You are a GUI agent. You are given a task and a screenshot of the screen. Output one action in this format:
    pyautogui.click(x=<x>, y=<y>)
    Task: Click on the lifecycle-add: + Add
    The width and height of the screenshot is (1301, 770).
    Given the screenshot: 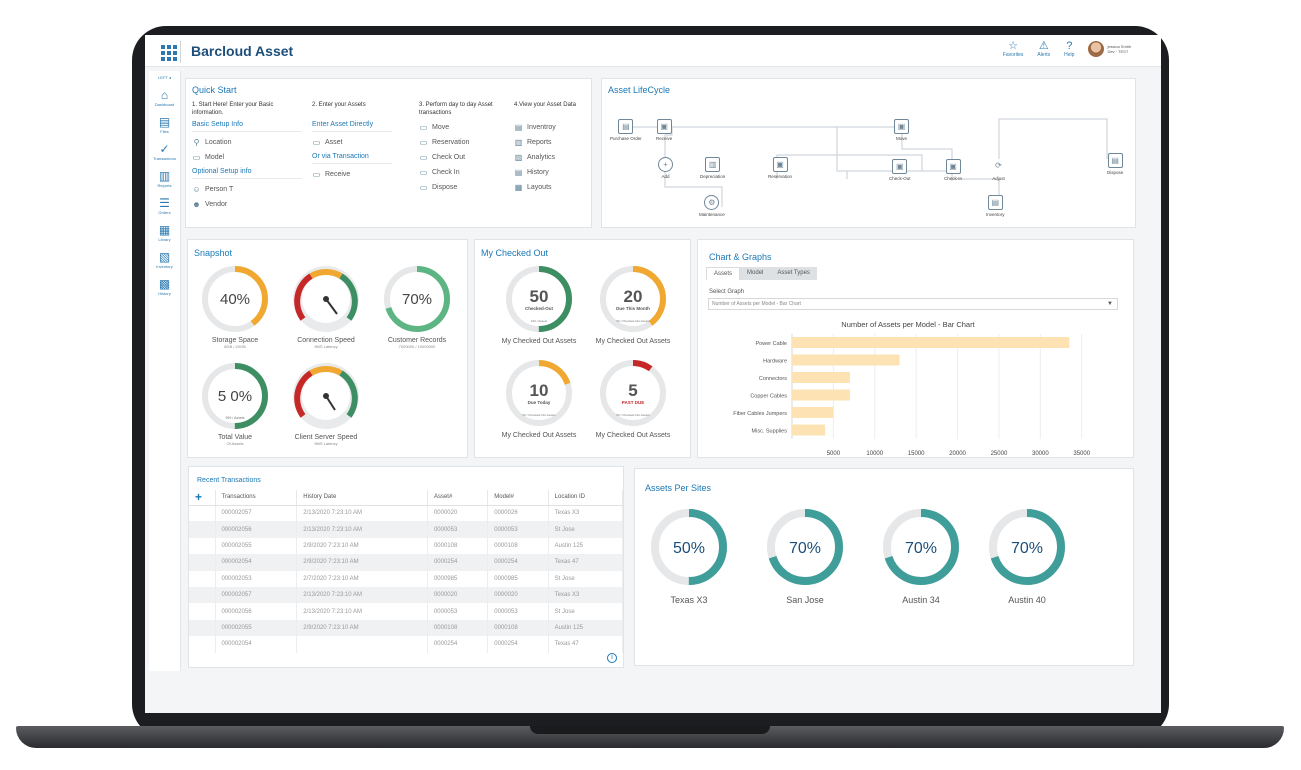 What is the action you would take?
    pyautogui.click(x=665, y=168)
    